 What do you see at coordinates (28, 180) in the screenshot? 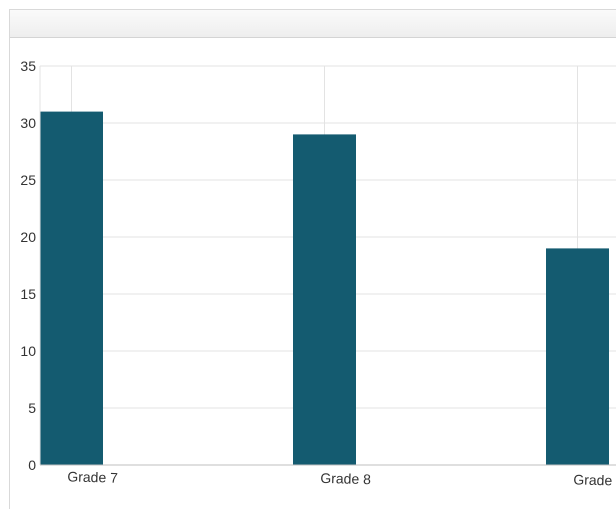
I see `y-tick-label: 25` at bounding box center [28, 180].